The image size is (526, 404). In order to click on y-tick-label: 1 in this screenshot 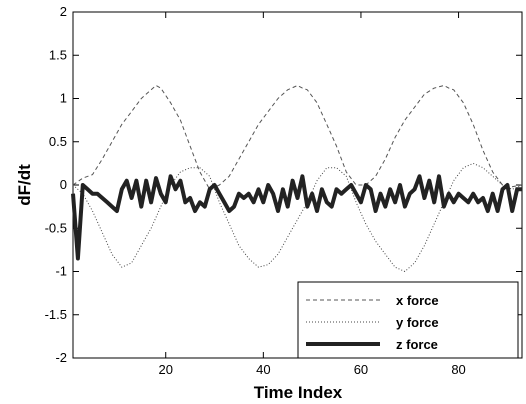, I will do `click(63, 98)`.